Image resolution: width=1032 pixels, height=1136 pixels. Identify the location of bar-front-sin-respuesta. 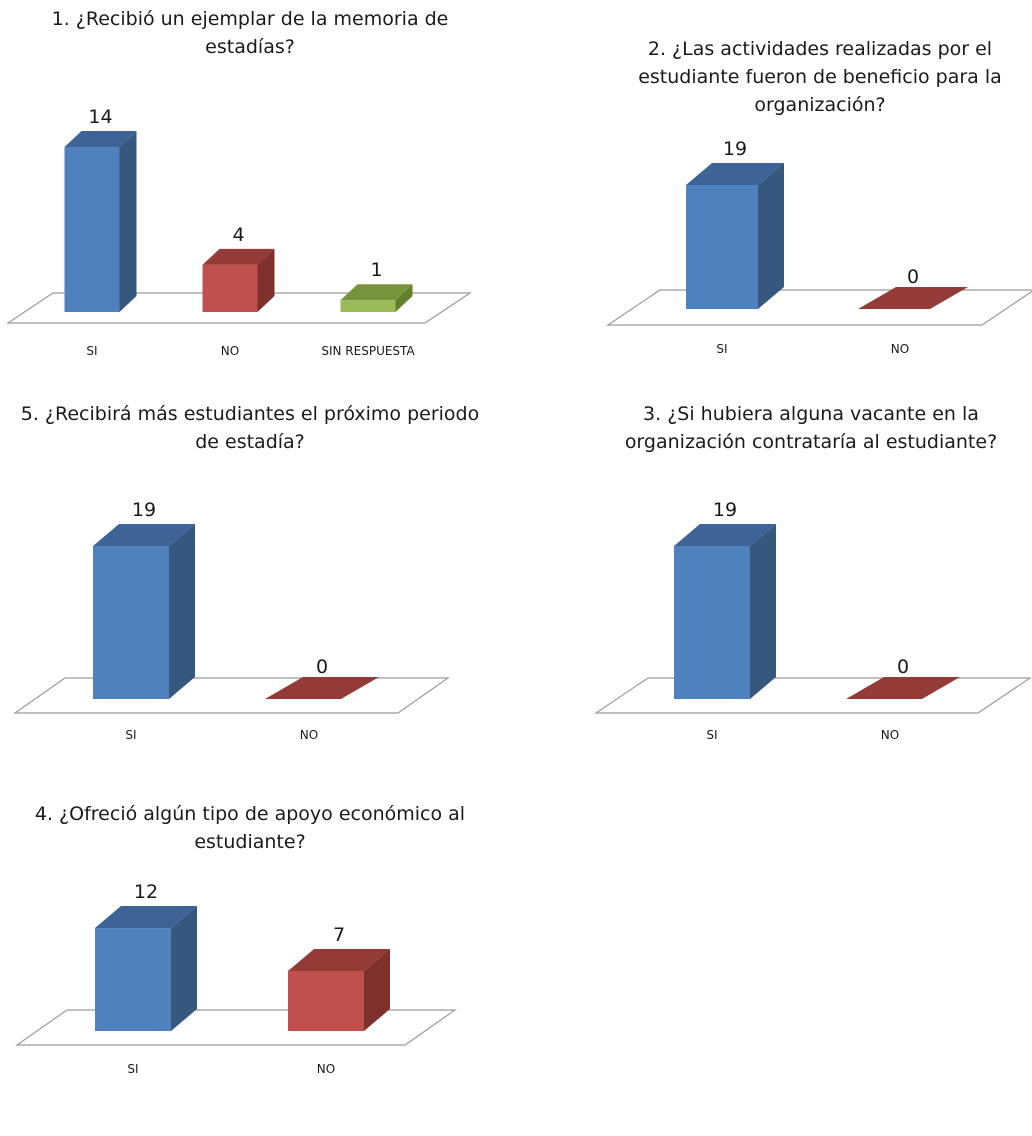
(368, 306).